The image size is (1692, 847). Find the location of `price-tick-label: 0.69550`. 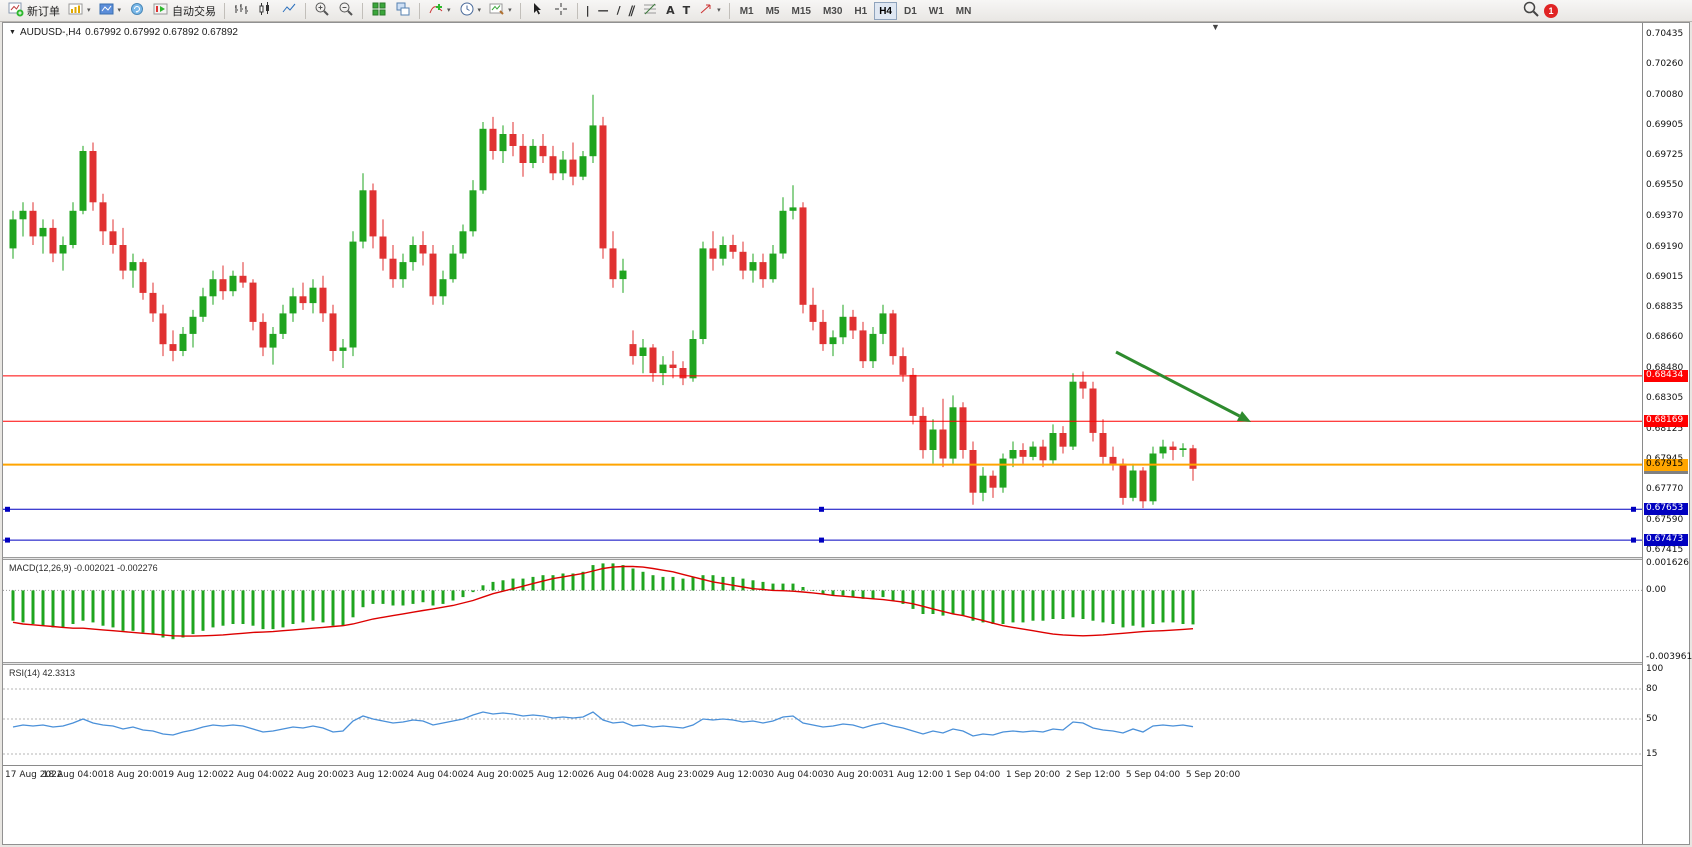

price-tick-label: 0.69550 is located at coordinates (1665, 185).